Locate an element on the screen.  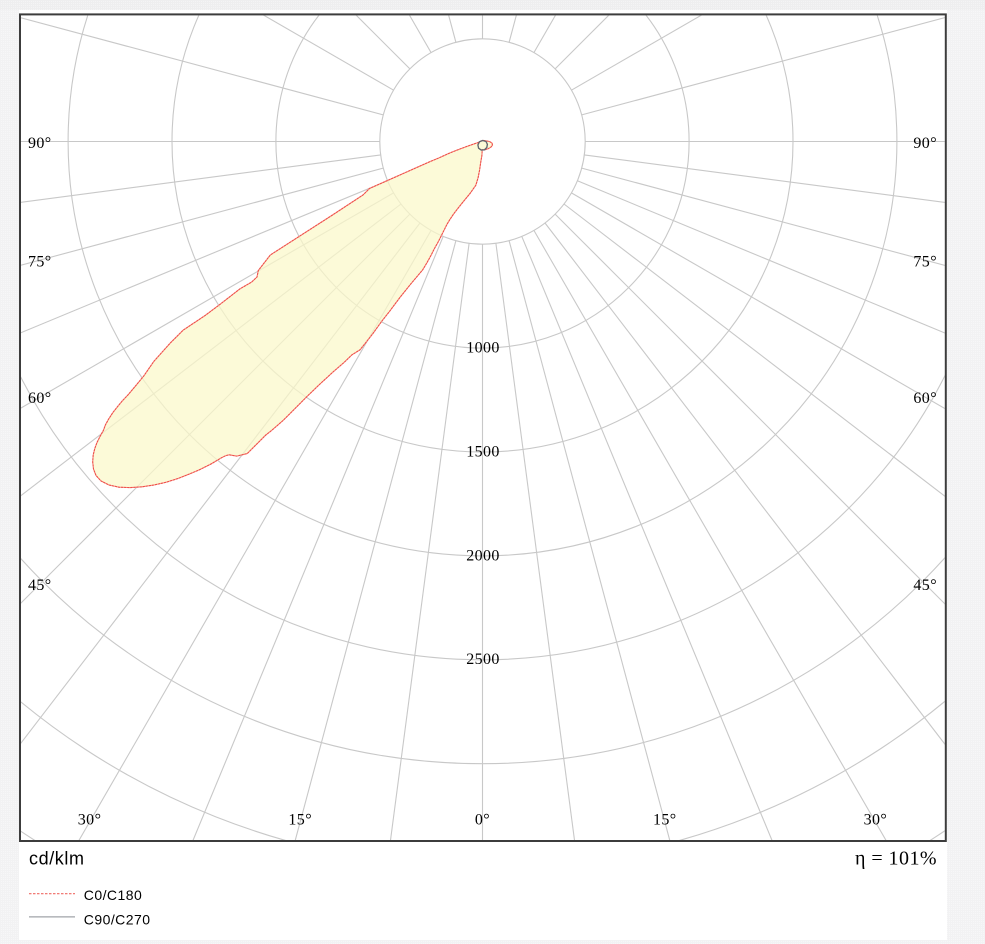
svg-text: 1500 is located at coordinates (483, 451).